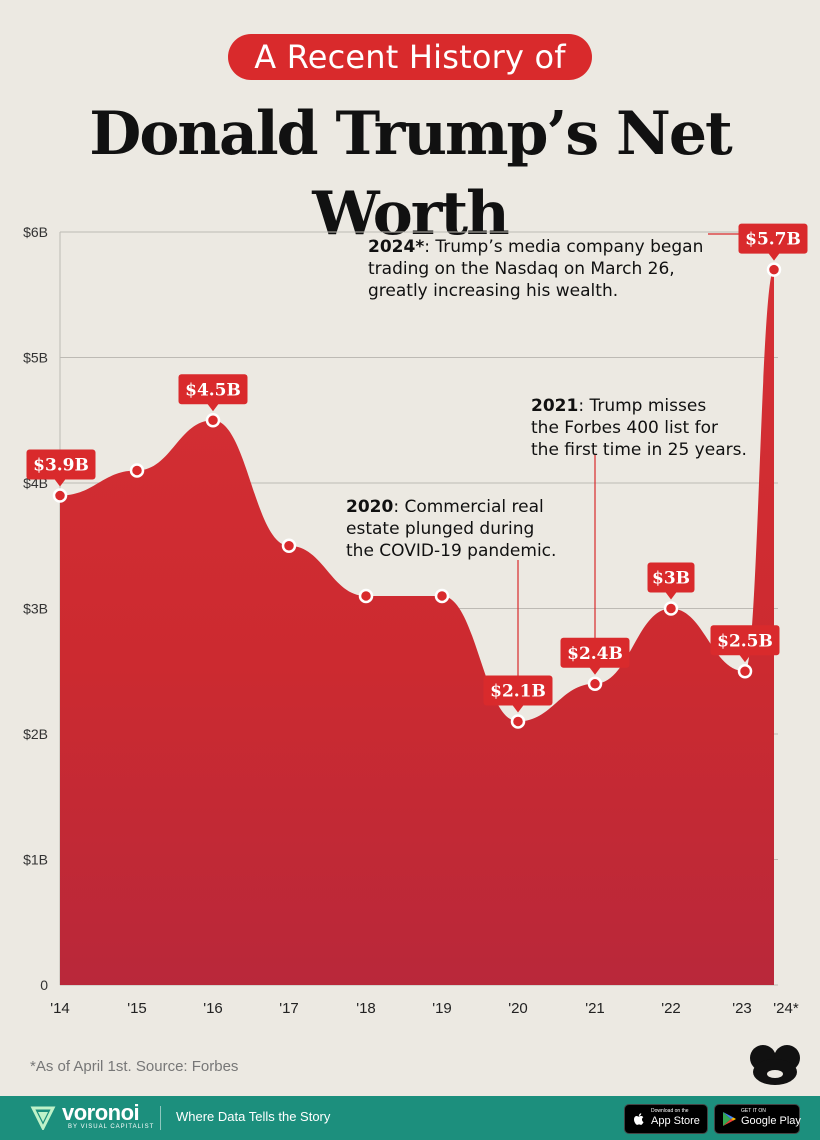 This screenshot has width=820, height=1140. Describe the element at coordinates (595, 1008) in the screenshot. I see `x-tick-label: '21` at that location.